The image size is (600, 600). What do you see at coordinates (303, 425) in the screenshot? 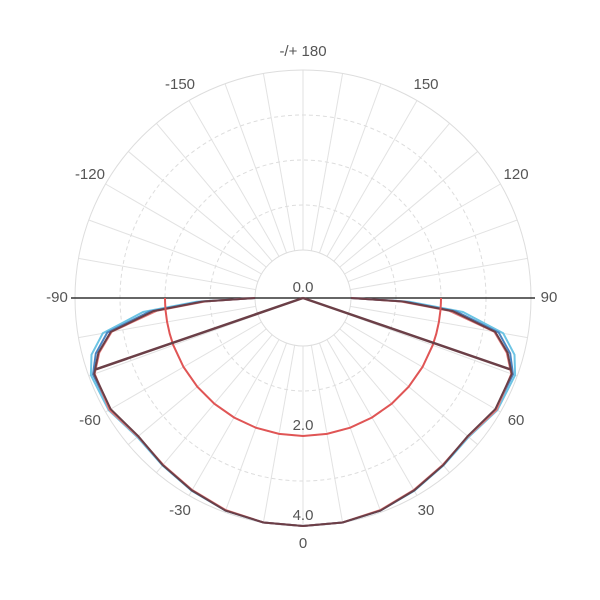
I see `r-tick-label: 2.0` at bounding box center [303, 425].